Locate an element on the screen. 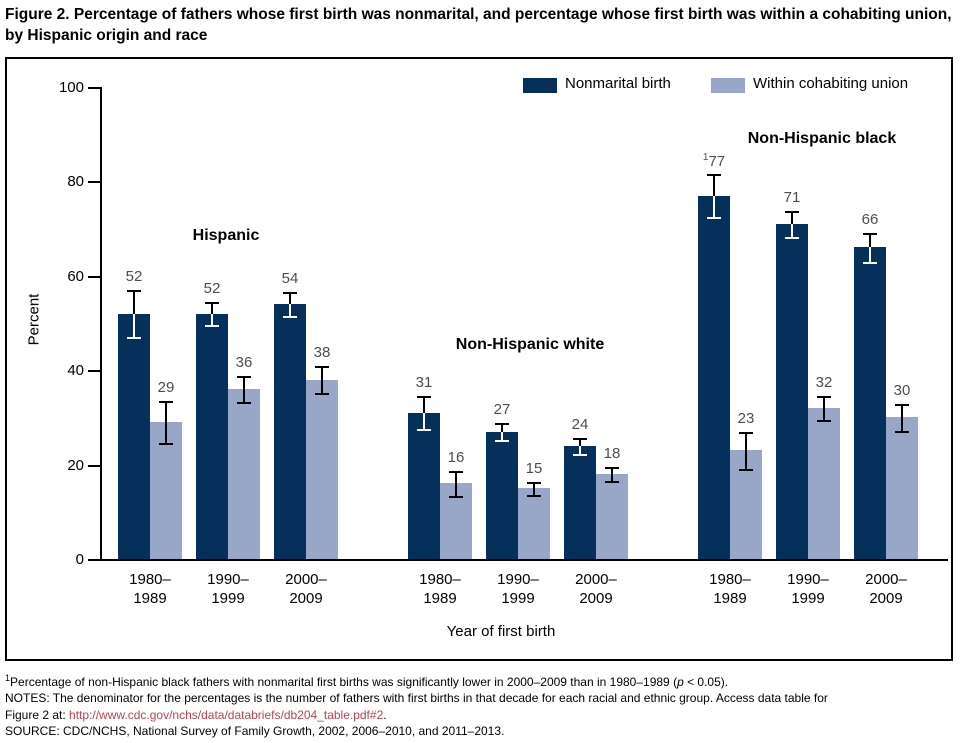 This screenshot has height=743, width=960. value-label: 18 is located at coordinates (612, 453).